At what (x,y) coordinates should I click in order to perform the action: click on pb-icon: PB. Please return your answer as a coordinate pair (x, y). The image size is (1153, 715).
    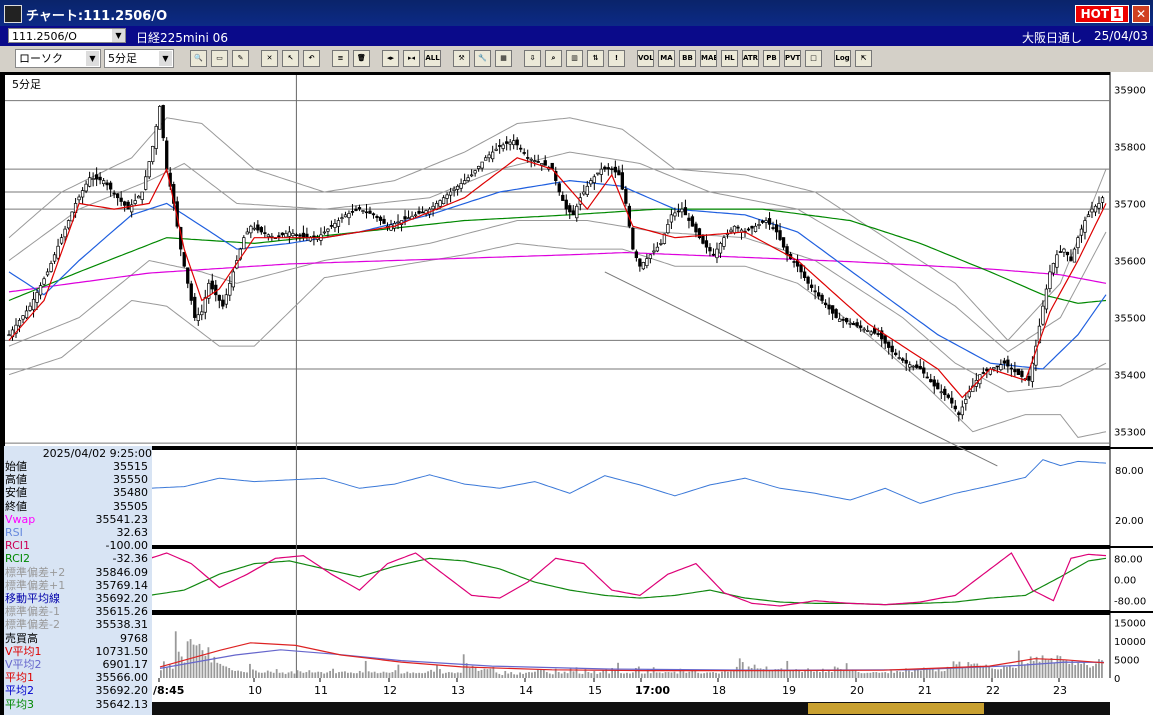
    Looking at the image, I should click on (771, 58).